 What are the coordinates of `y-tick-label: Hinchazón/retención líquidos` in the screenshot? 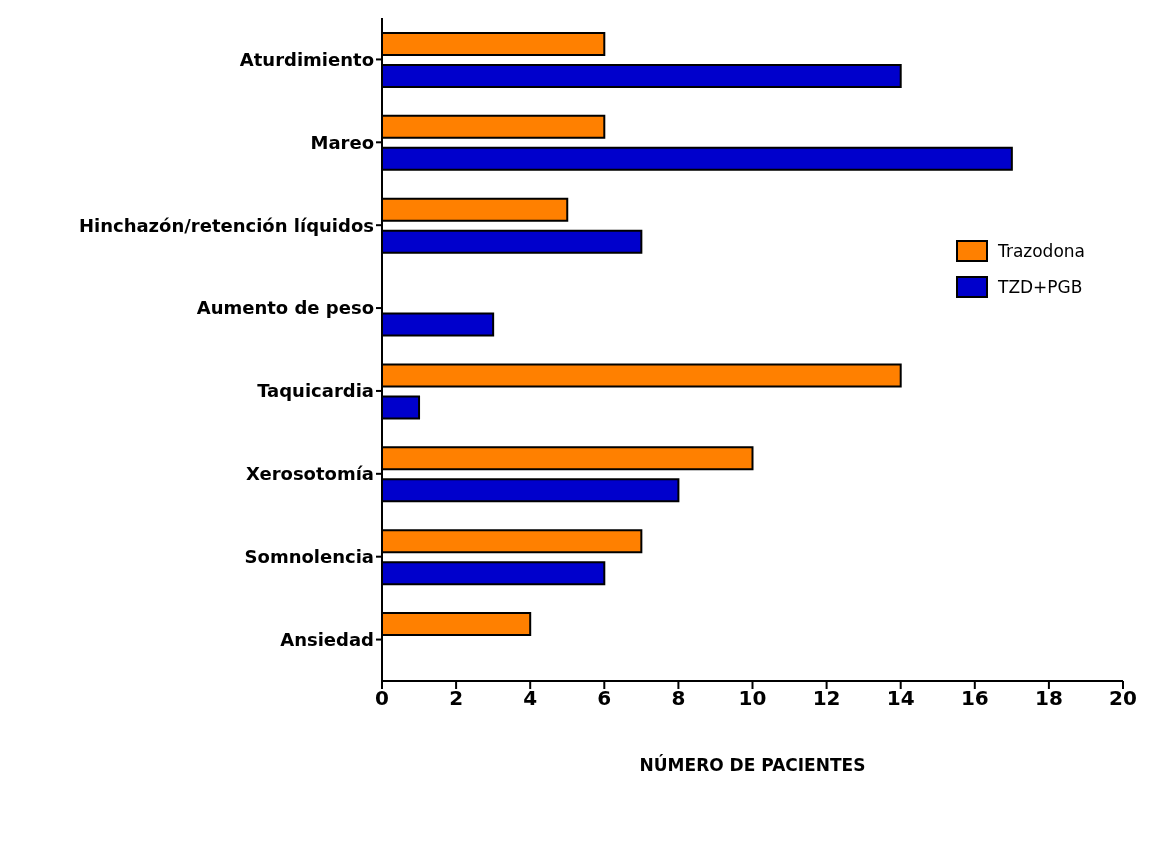 It's located at (226, 225).